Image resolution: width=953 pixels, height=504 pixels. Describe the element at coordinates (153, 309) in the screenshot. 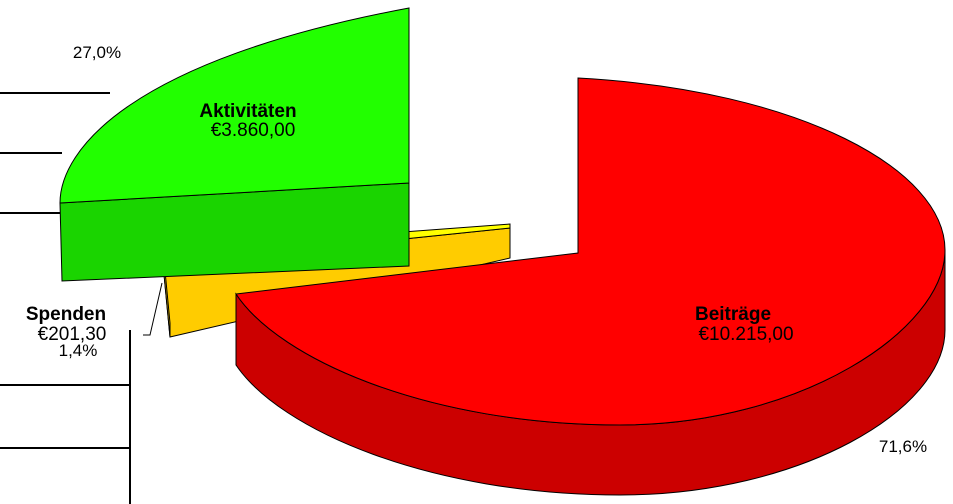

I see `spenden-leader-line` at that location.